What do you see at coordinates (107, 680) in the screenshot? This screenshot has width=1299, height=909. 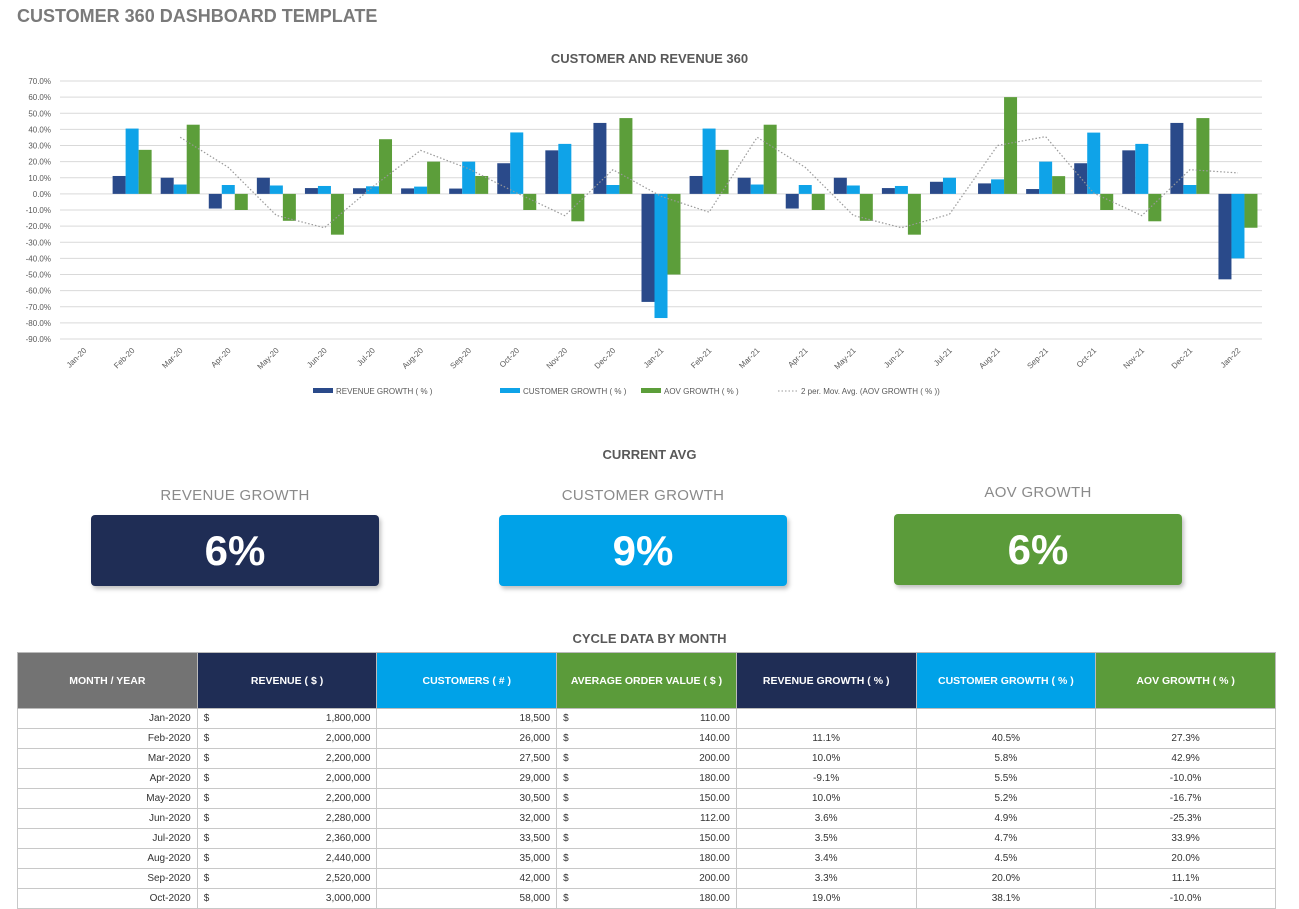 I see `column-header: MONTH / YEAR` at bounding box center [107, 680].